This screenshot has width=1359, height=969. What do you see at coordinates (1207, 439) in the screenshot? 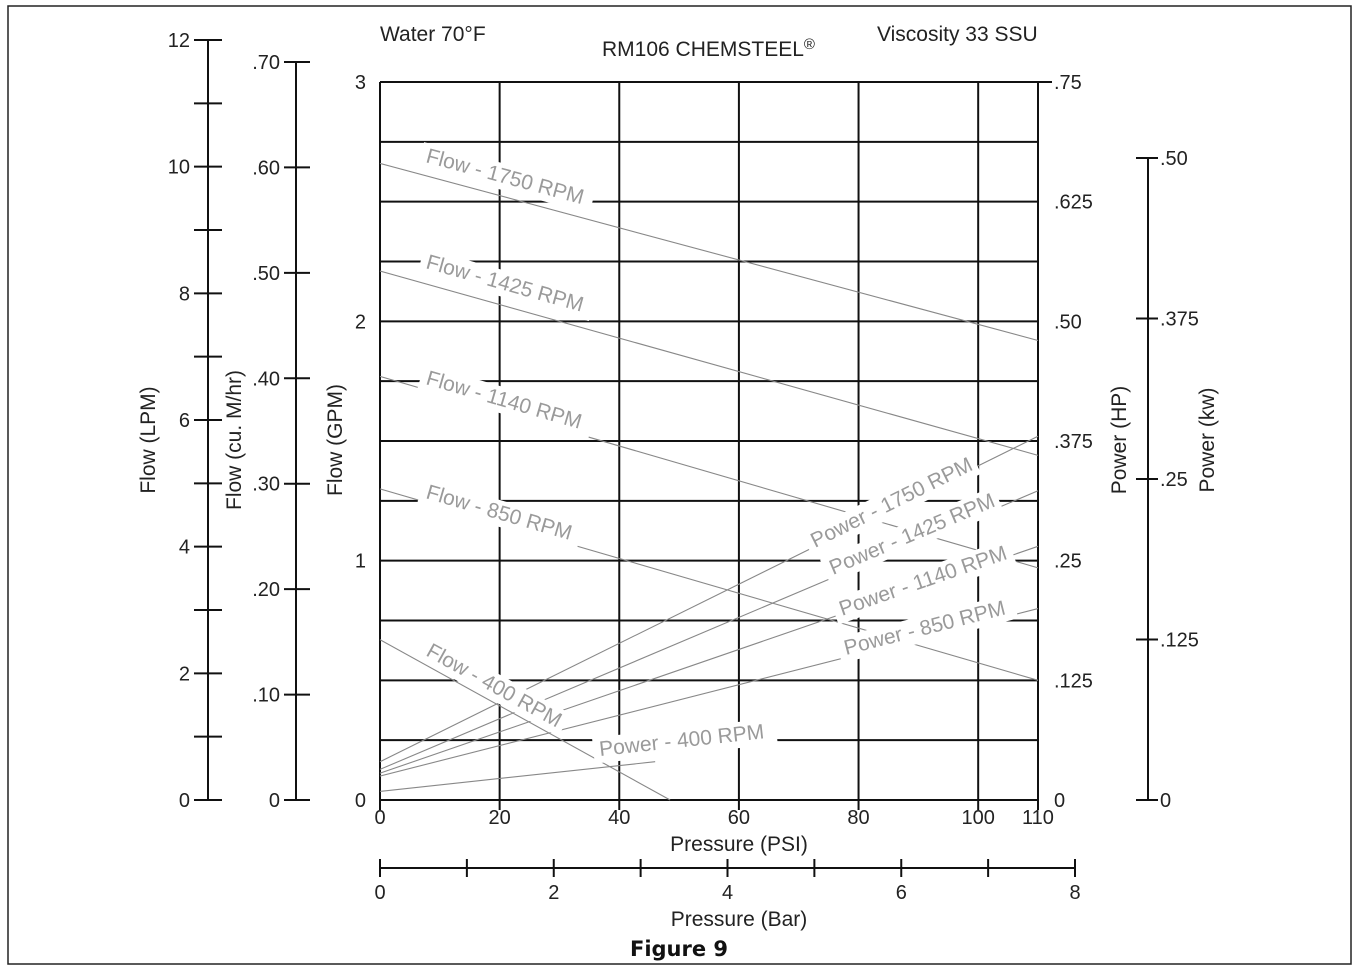
I see `y-axis-label-kw: Power (kw)` at bounding box center [1207, 439].